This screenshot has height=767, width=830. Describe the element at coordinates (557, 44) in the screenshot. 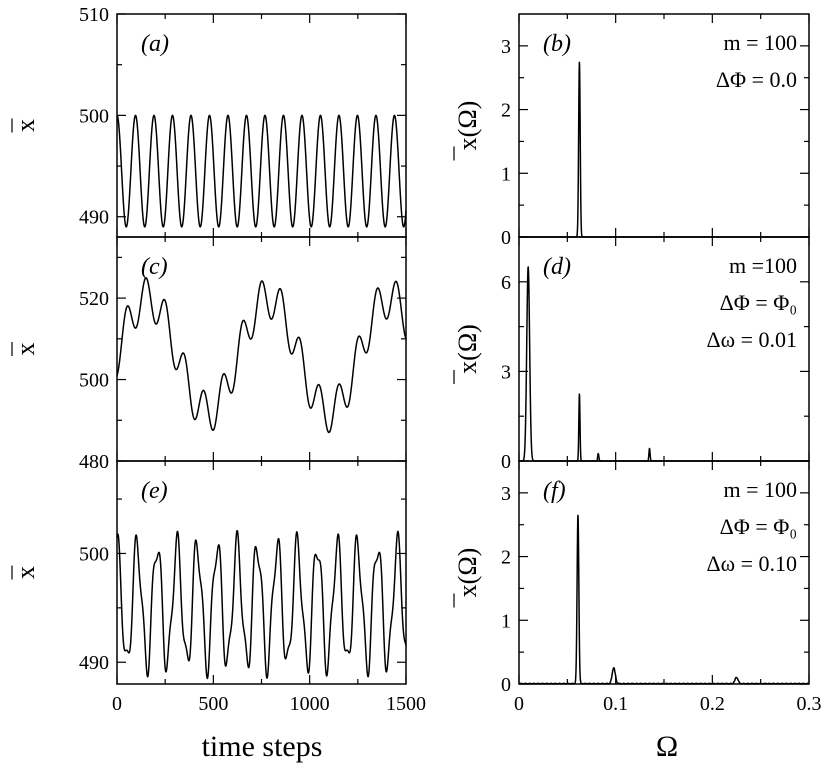

I see `panel-label-b: (b)` at that location.